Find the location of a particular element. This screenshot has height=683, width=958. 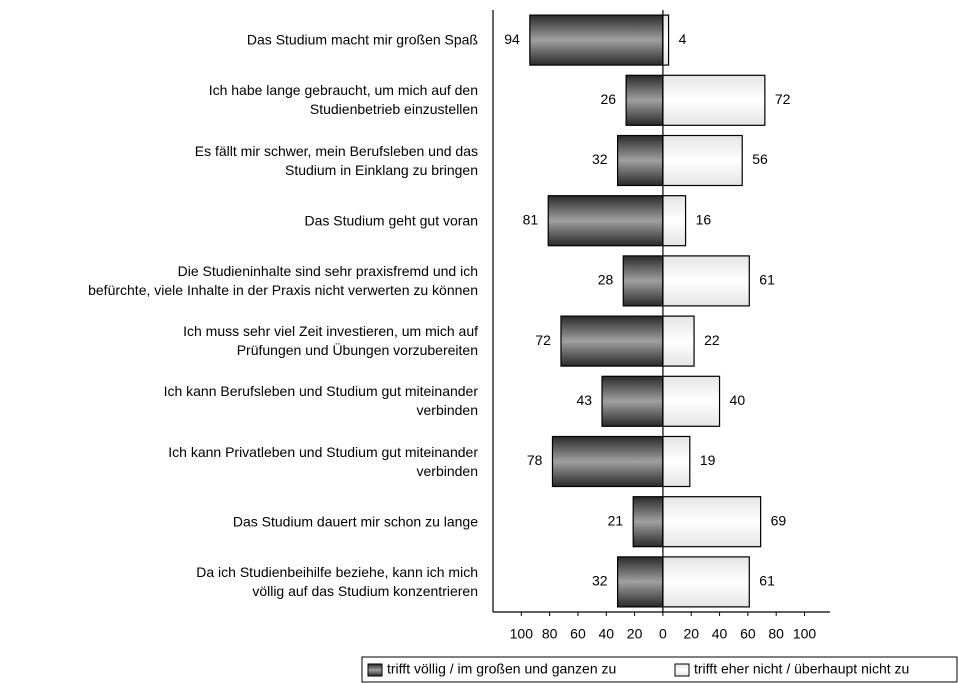

value-label: 43 is located at coordinates (584, 400).